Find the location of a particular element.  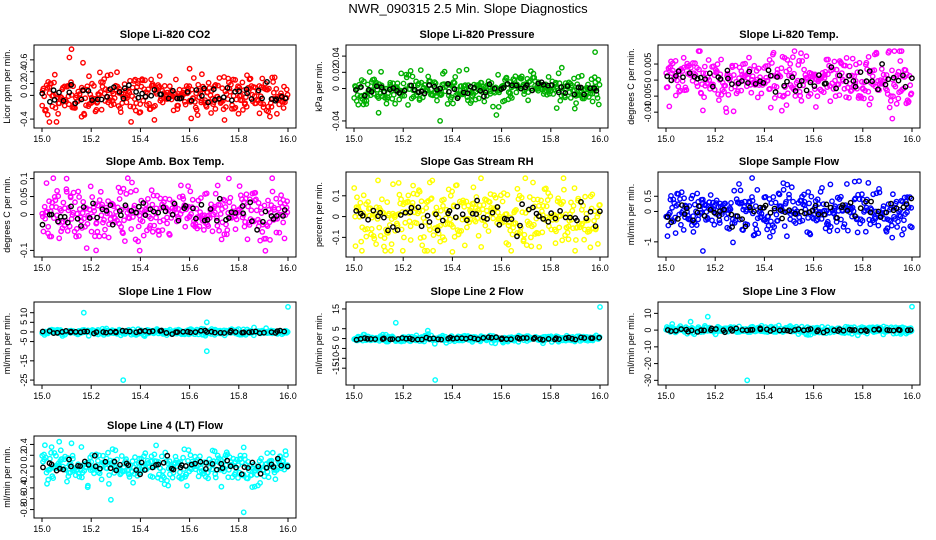

data-points is located at coordinates (789, 214).